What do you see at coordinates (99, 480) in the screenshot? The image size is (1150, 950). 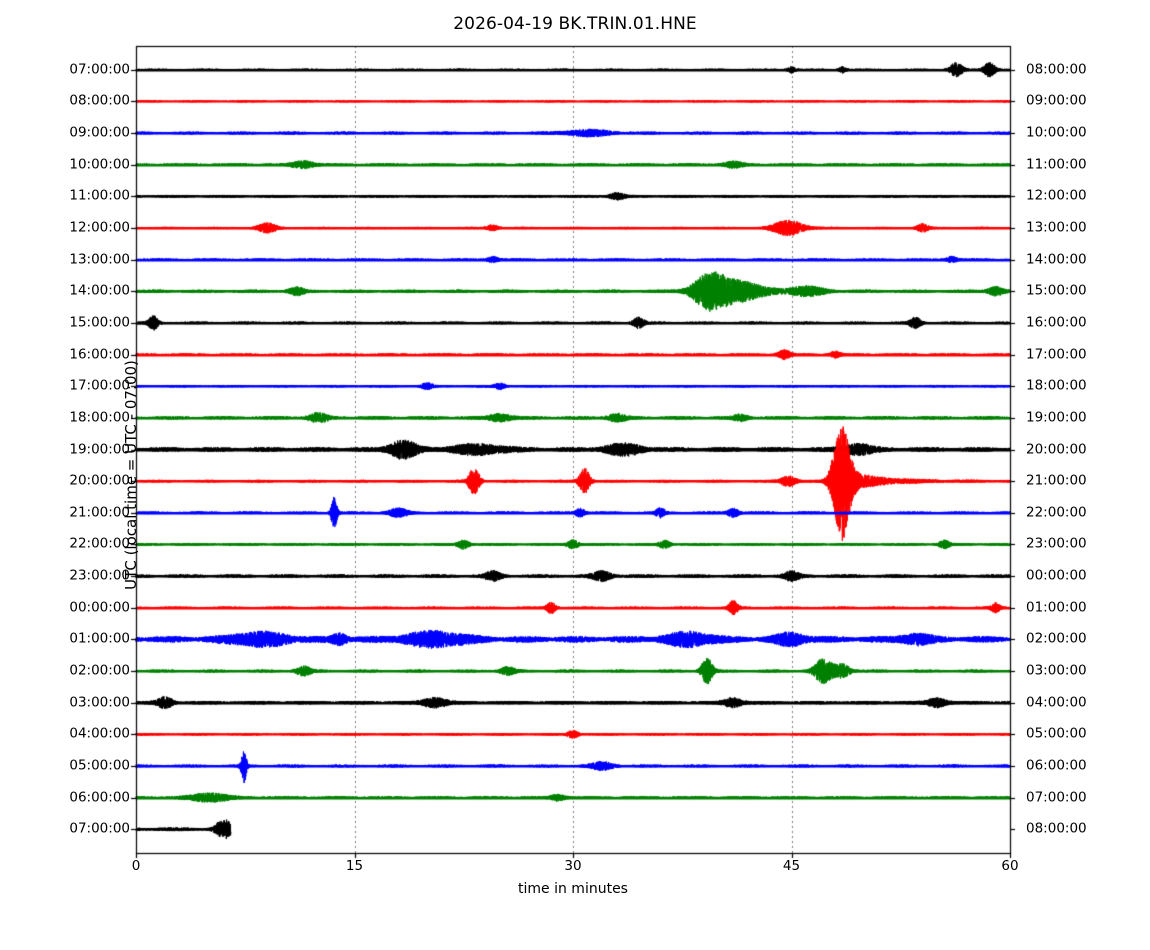 I see `y-tick-left-13: 20:00:00` at bounding box center [99, 480].